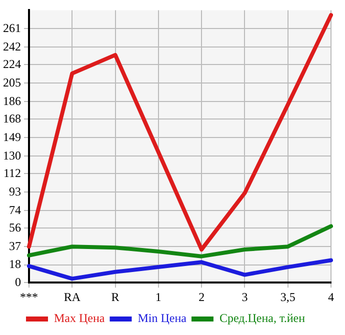 This screenshot has width=345, height=335. I want to click on y-tick-label: 242, so click(12, 46).